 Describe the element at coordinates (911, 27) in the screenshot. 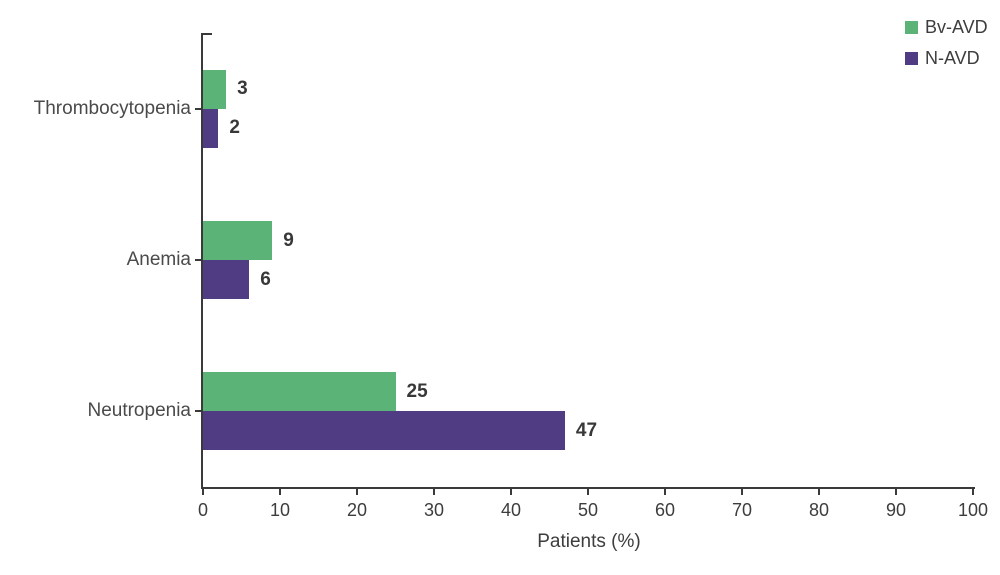

I see `legend-swatch-bv-avd-icon` at that location.